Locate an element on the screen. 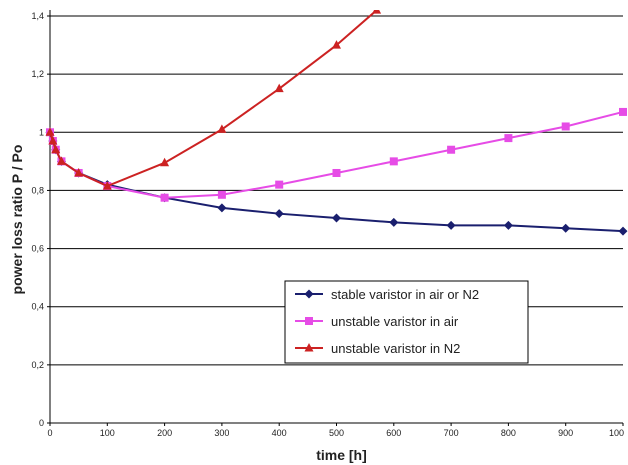 The image size is (628, 465). x-tick-label-1: 100 is located at coordinates (107, 433).